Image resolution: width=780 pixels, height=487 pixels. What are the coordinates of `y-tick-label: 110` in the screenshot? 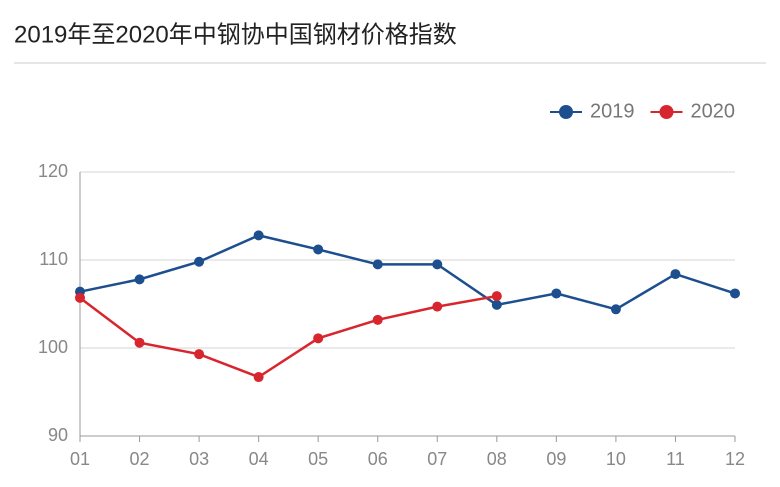 It's located at (53, 259).